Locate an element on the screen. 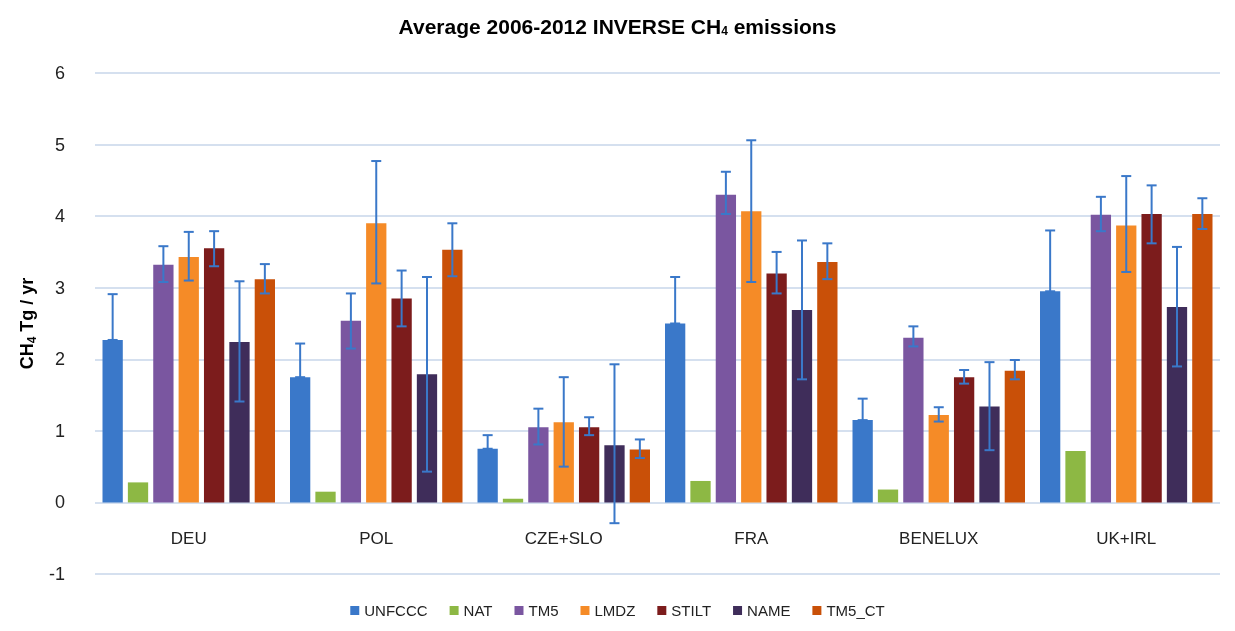 This screenshot has height=631, width=1235. x-tick-label: CZE+SLO is located at coordinates (563, 539).